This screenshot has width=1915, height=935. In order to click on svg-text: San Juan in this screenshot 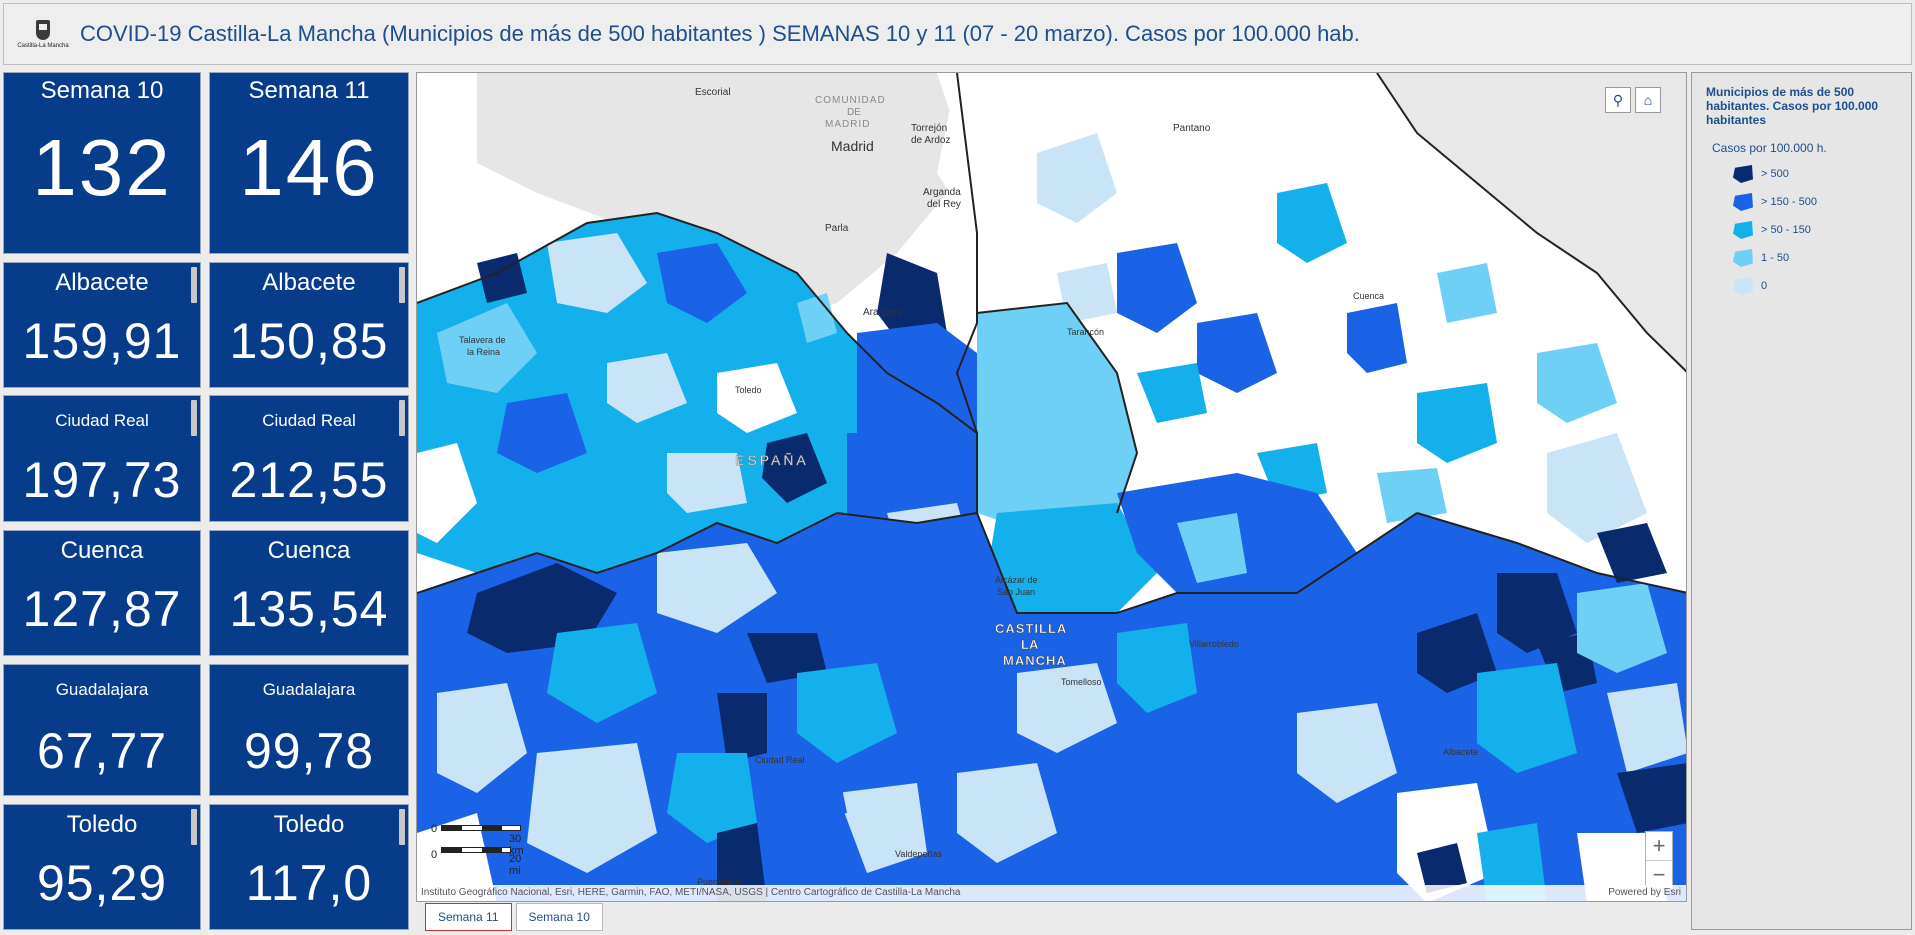, I will do `click(1016, 592)`.